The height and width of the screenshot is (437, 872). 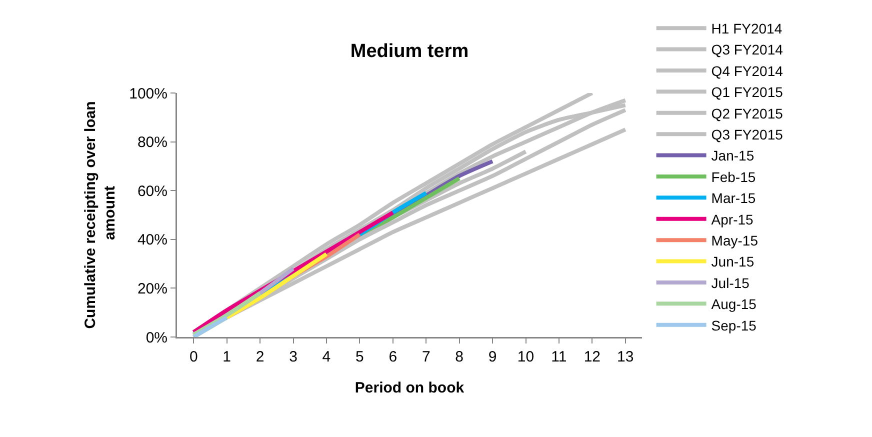 What do you see at coordinates (730, 282) in the screenshot?
I see `legend-label: Jul-15` at bounding box center [730, 282].